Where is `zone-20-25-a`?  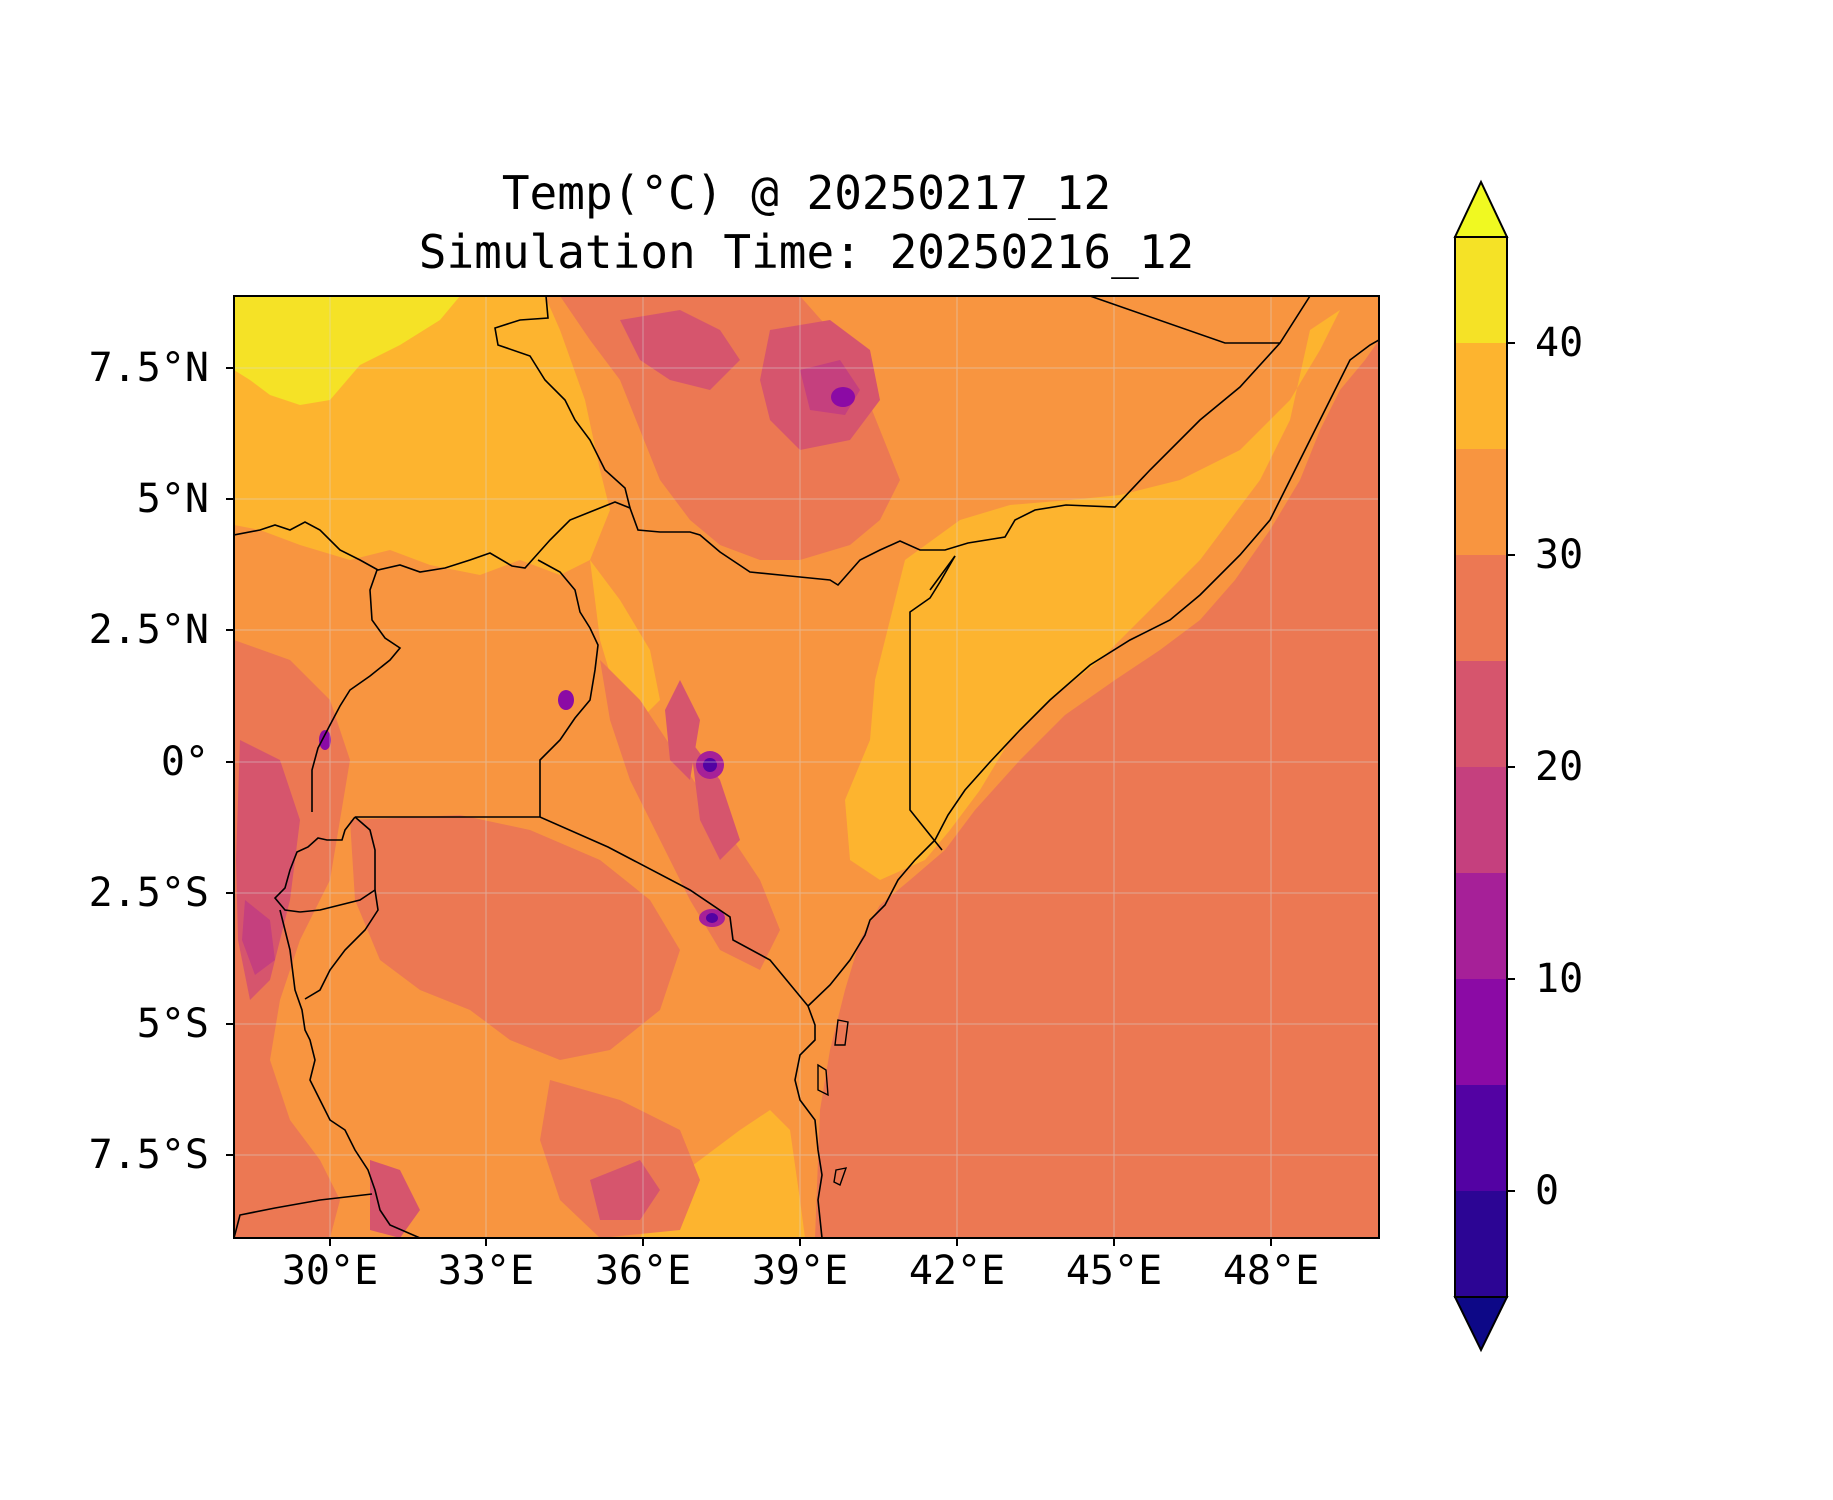 zone-20-25-a is located at coordinates (680, 350).